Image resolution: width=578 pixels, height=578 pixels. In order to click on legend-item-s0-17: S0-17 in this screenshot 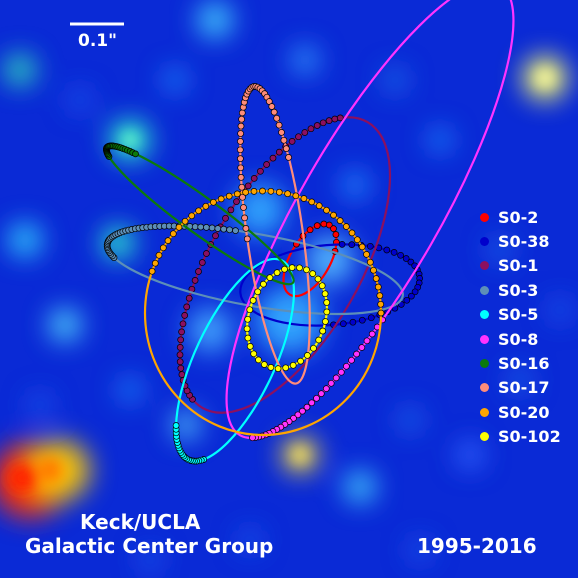, I will do `click(520, 388)`.